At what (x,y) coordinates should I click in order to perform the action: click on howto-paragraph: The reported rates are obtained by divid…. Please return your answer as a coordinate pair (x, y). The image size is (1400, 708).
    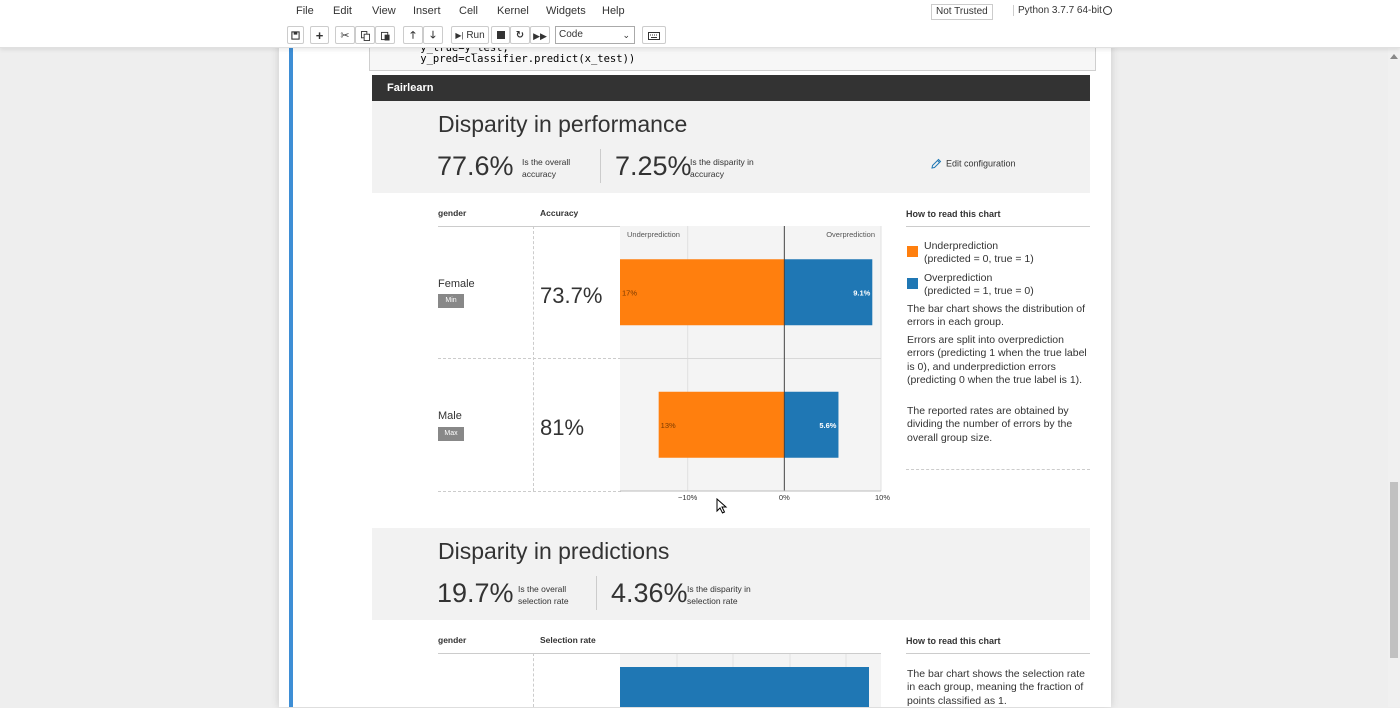
    Looking at the image, I should click on (990, 424).